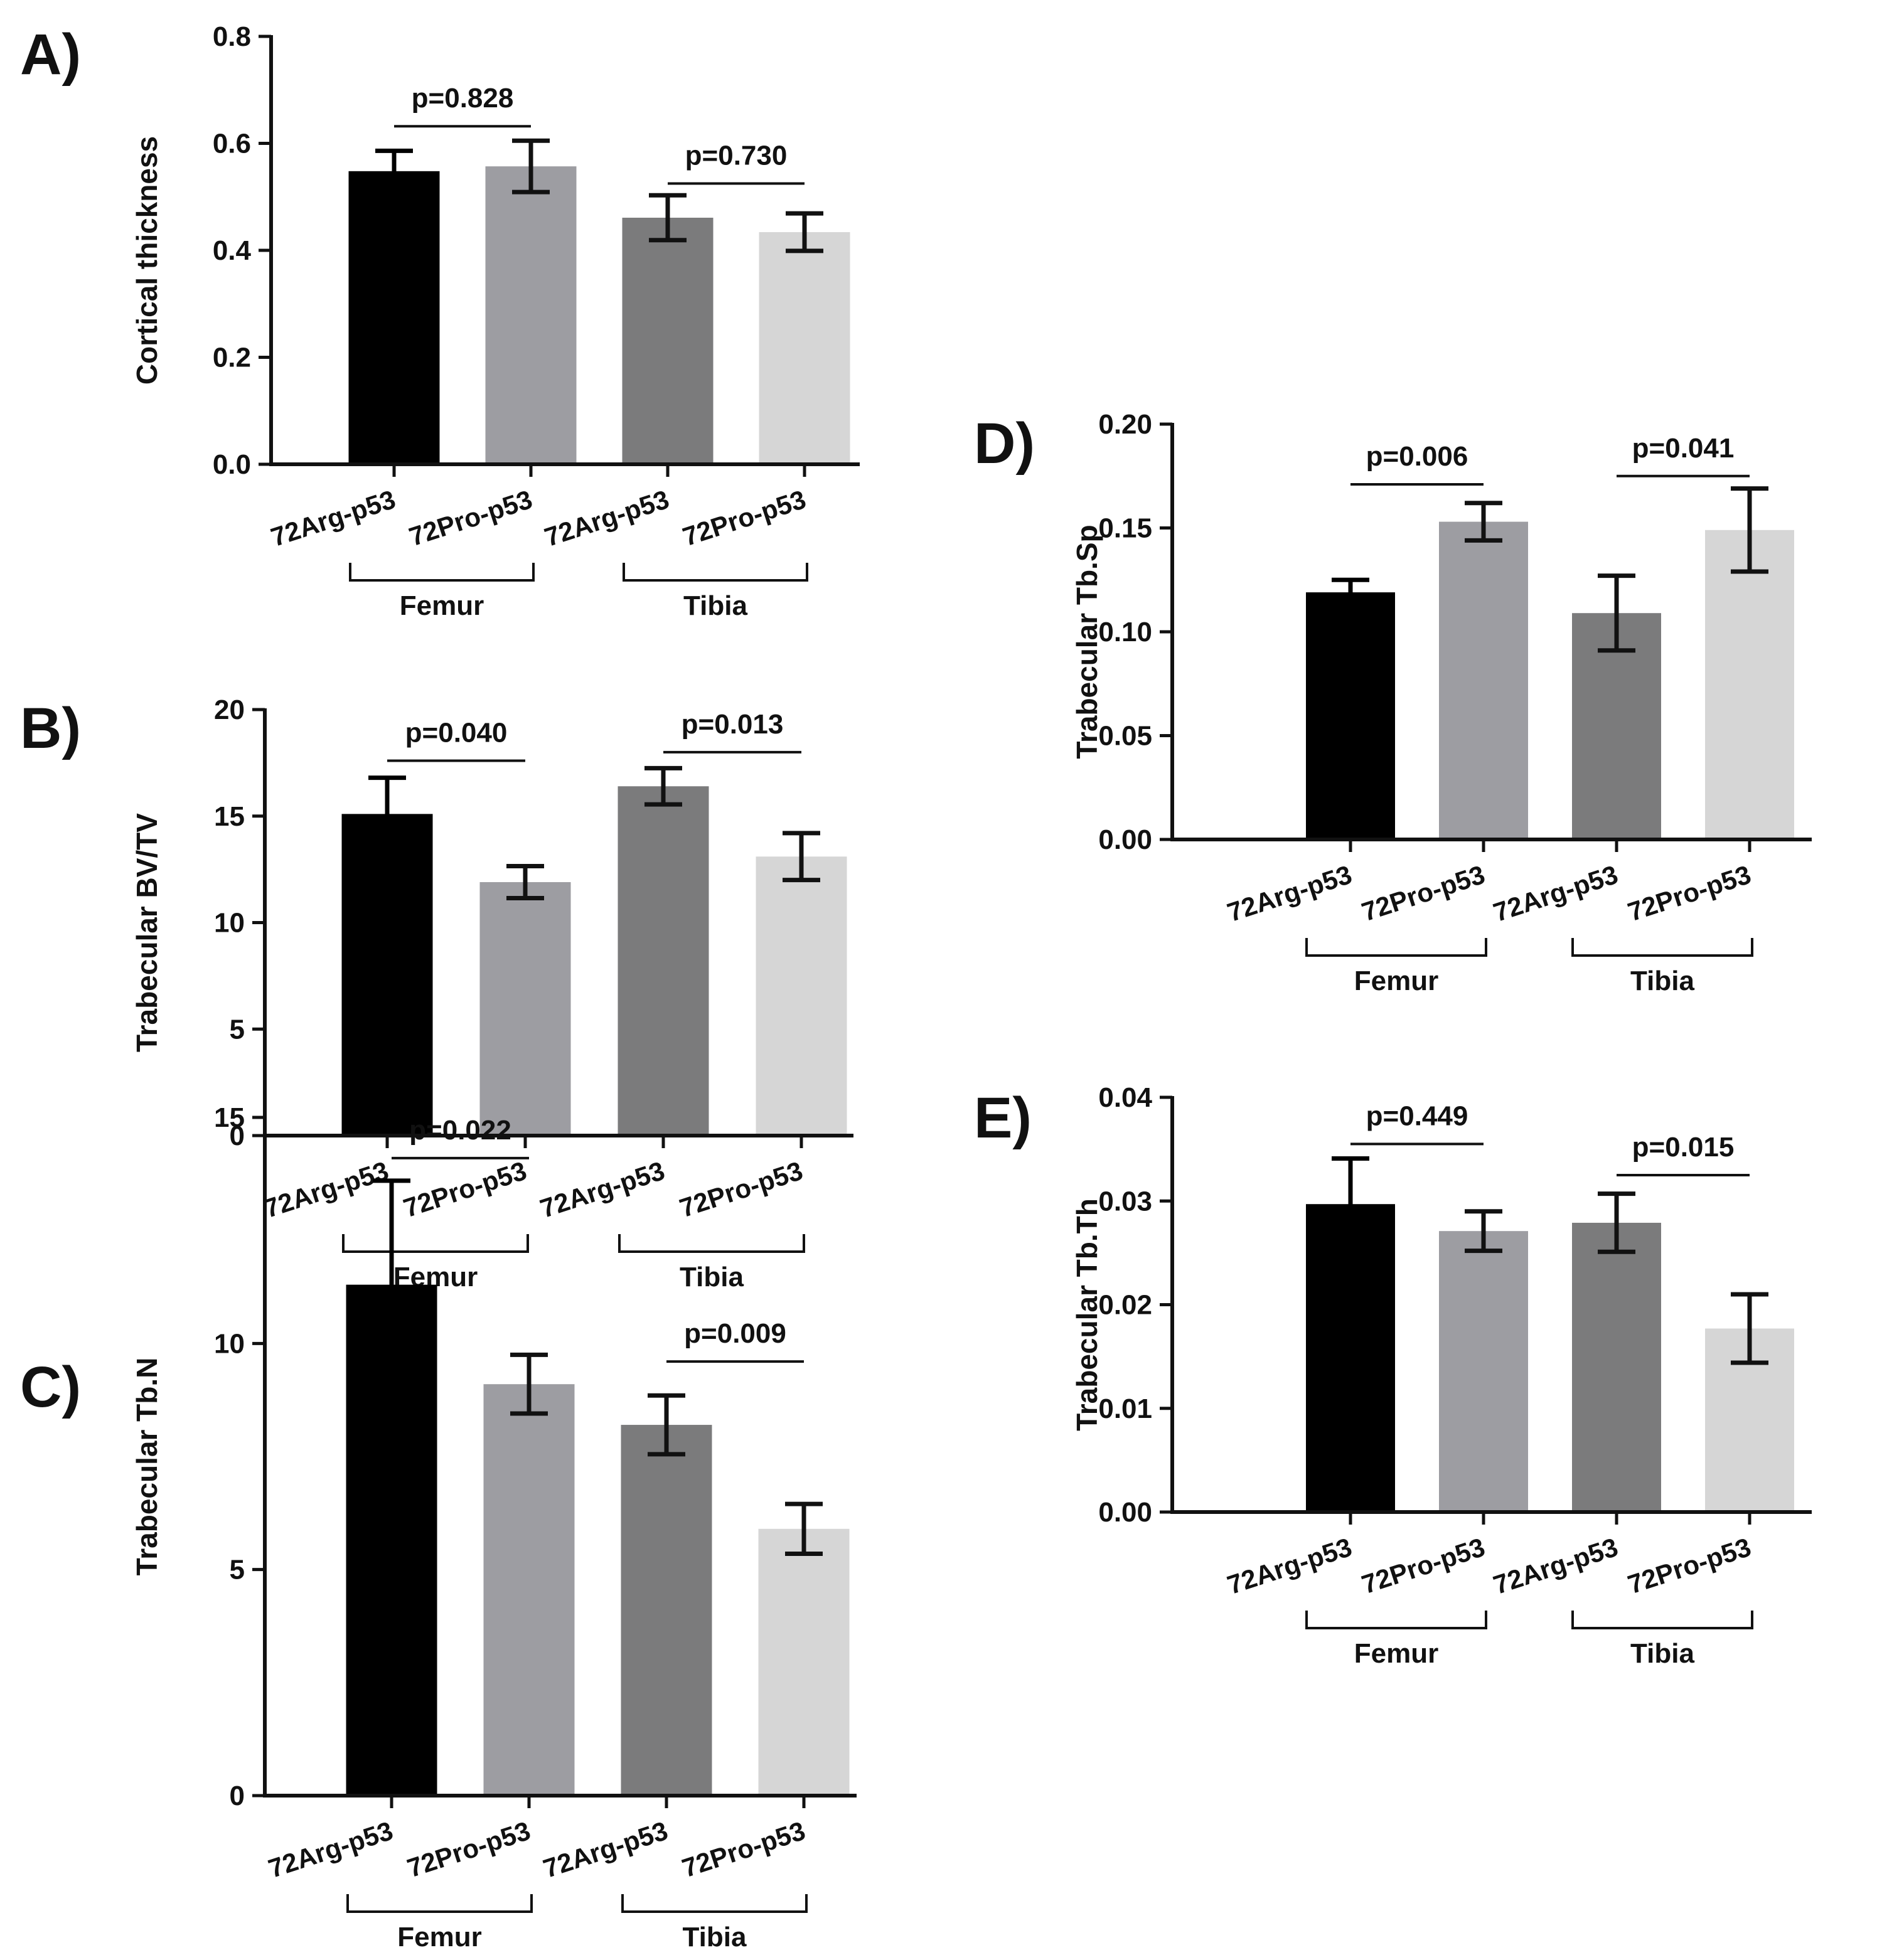 The image size is (1877, 1960). Describe the element at coordinates (1683, 449) in the screenshot. I see `p-value-label: p=0.041` at that location.